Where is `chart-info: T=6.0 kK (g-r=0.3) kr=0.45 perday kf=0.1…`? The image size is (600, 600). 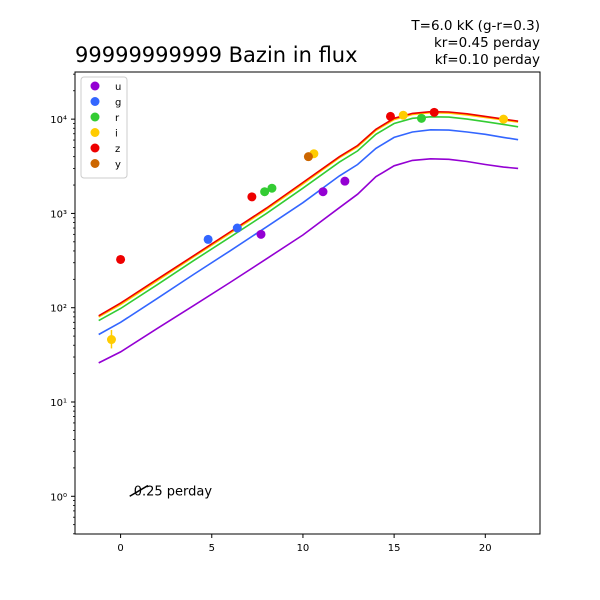 chart-info: T=6.0 kK (g-r=0.3) kr=0.45 perday kf=0.1… is located at coordinates (475, 43).